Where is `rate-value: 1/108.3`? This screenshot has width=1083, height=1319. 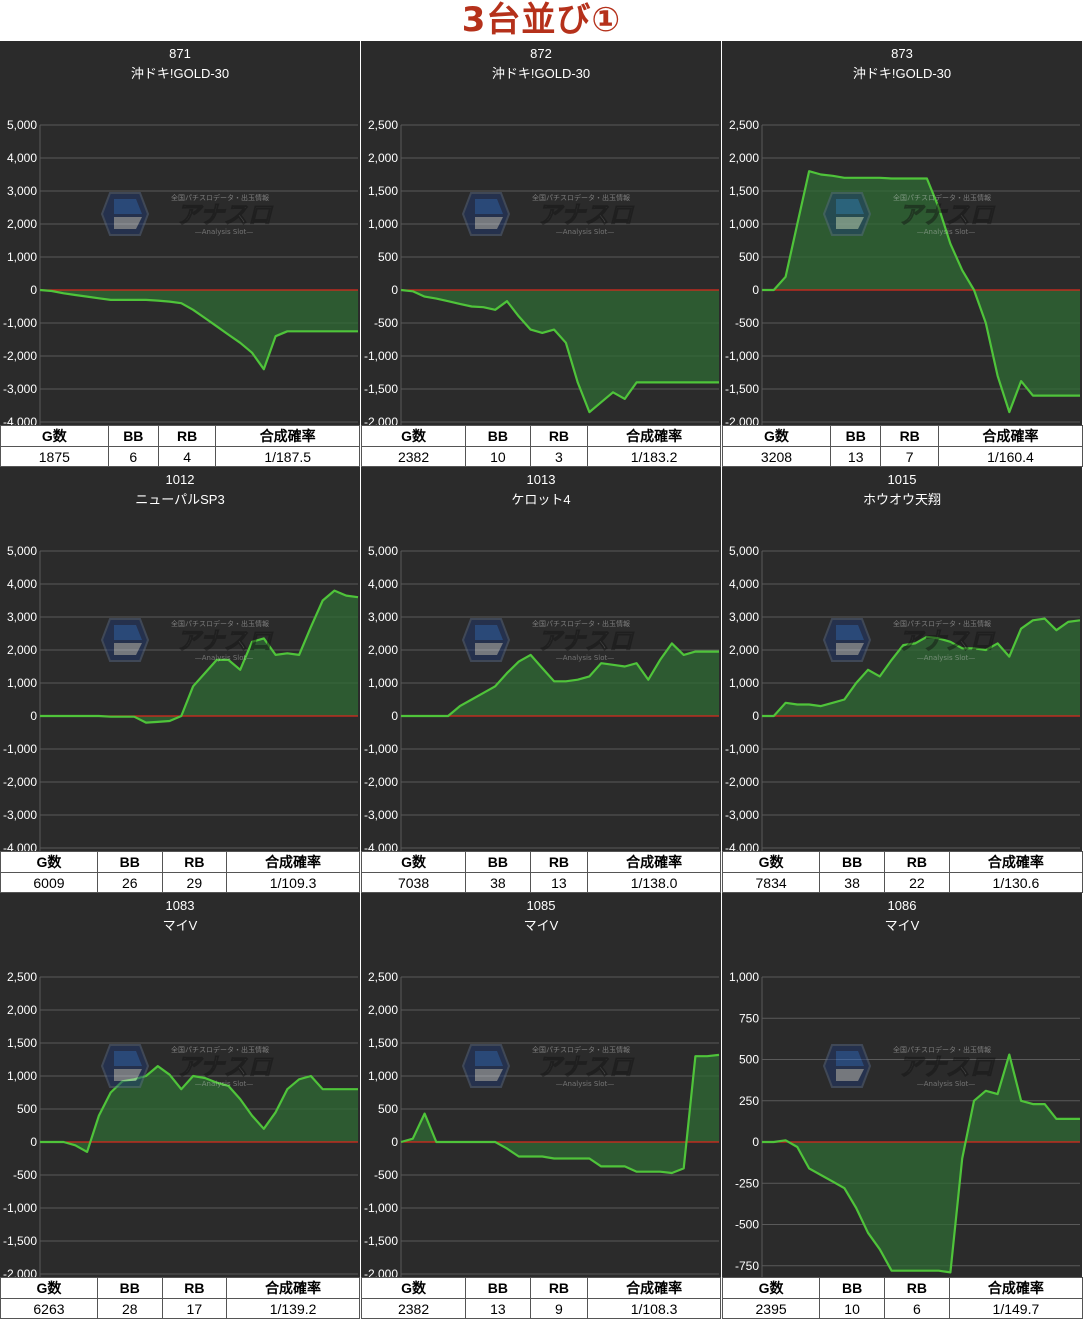 rate-value: 1/108.3 is located at coordinates (654, 1308).